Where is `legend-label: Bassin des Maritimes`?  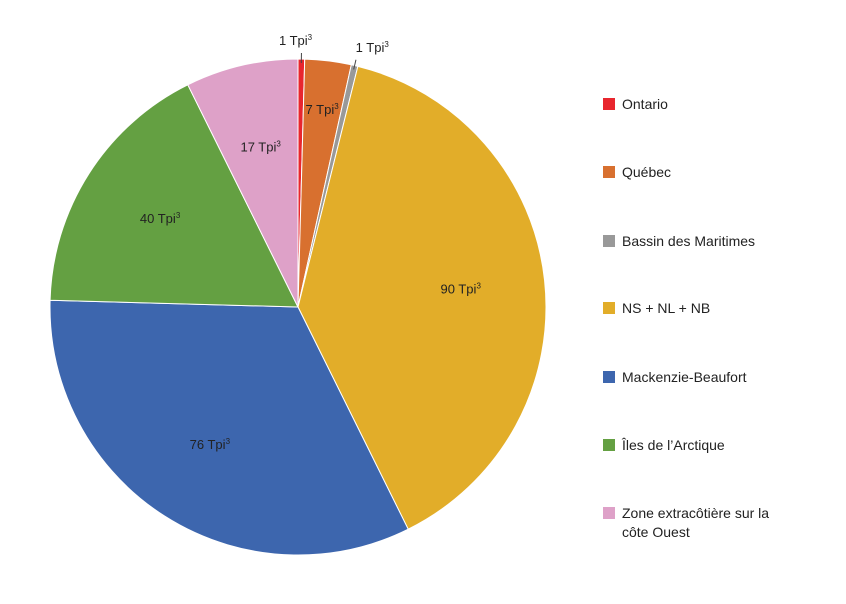 legend-label: Bassin des Maritimes is located at coordinates (689, 241).